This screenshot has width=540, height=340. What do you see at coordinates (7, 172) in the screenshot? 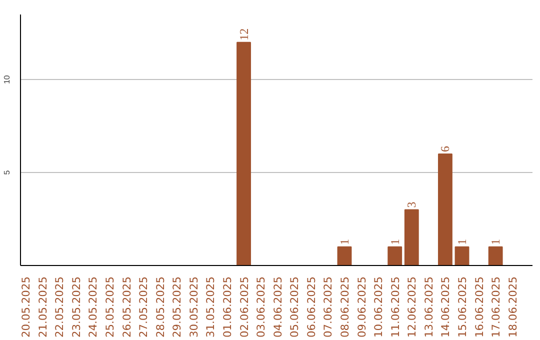
I see `y-tick-label: 5` at bounding box center [7, 172].